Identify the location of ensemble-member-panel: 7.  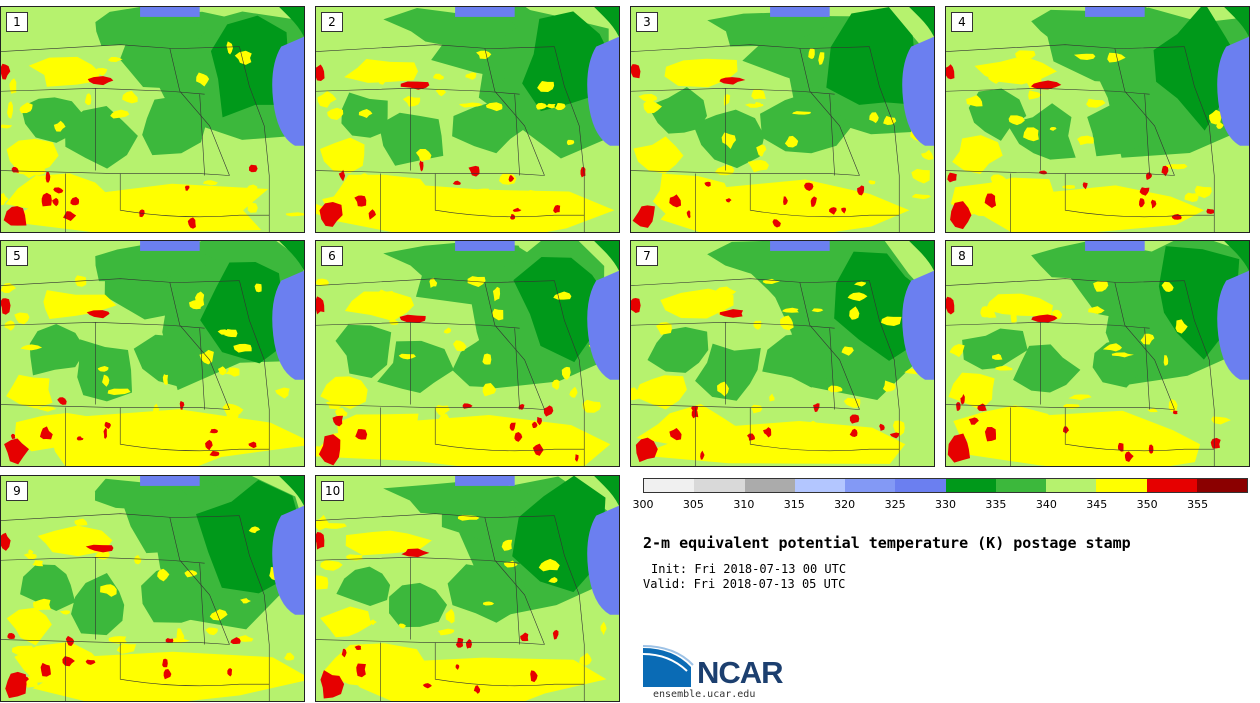
(782, 353).